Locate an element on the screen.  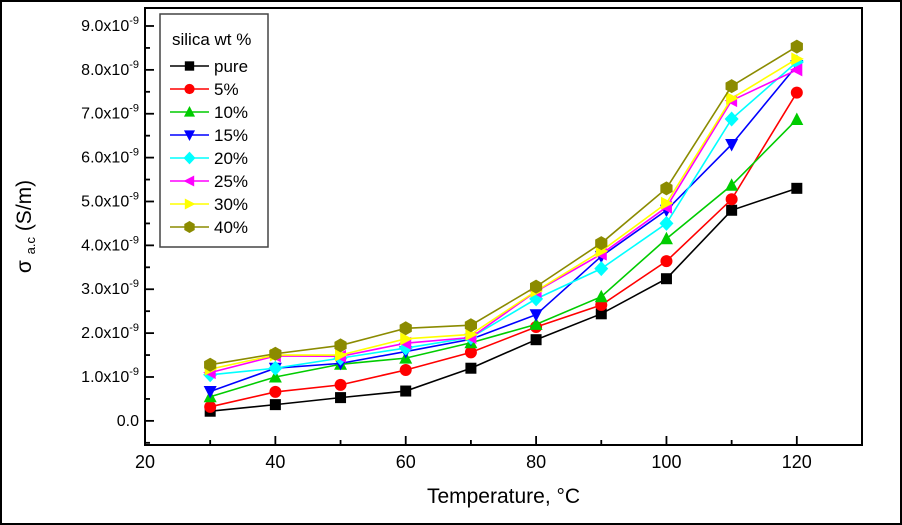
legend-label: 40% is located at coordinates (231, 227).